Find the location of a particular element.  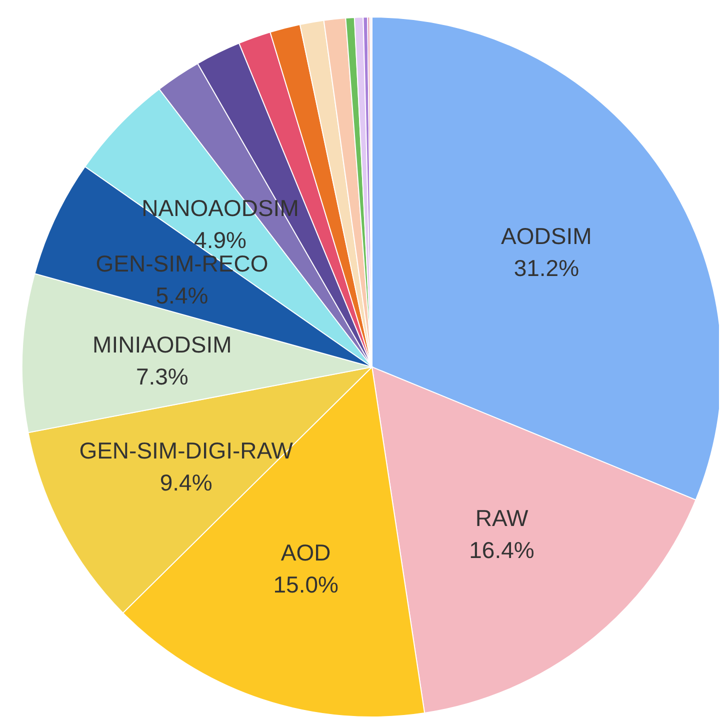

data-label: 9.4% is located at coordinates (186, 483).